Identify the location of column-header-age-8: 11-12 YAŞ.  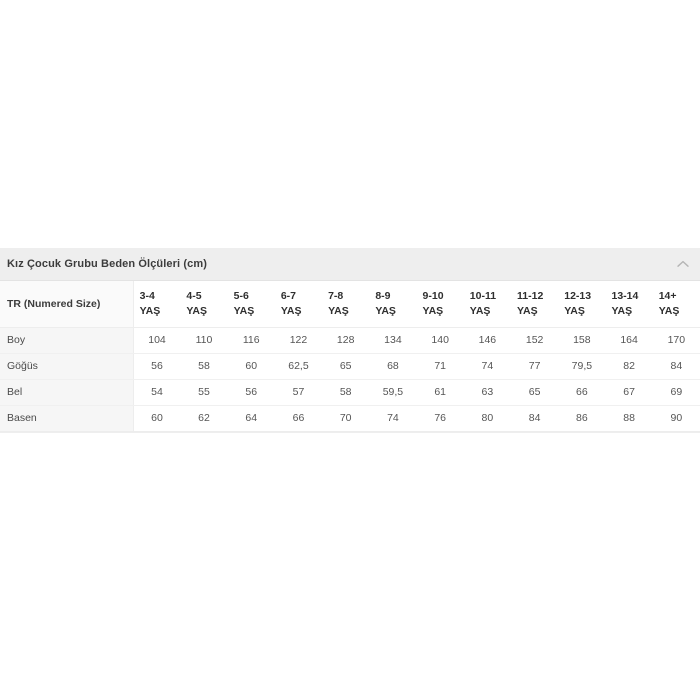
(535, 304).